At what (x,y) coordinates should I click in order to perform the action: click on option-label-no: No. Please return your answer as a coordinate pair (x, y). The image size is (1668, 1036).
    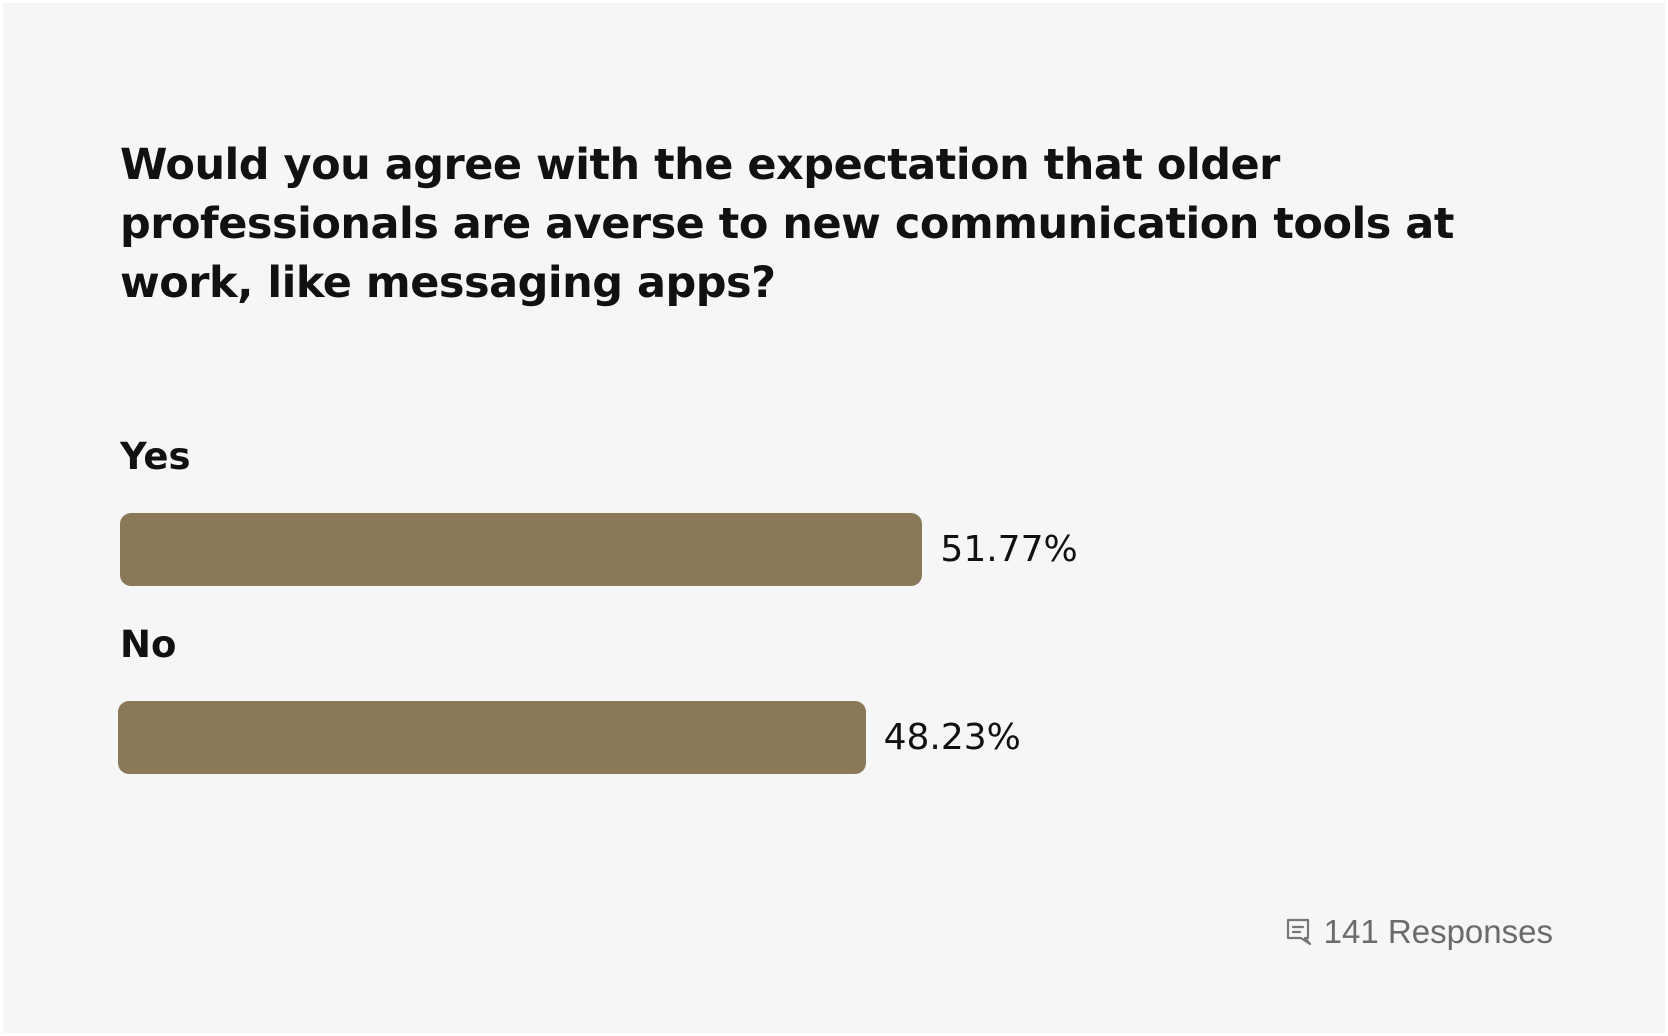
    Looking at the image, I should click on (148, 644).